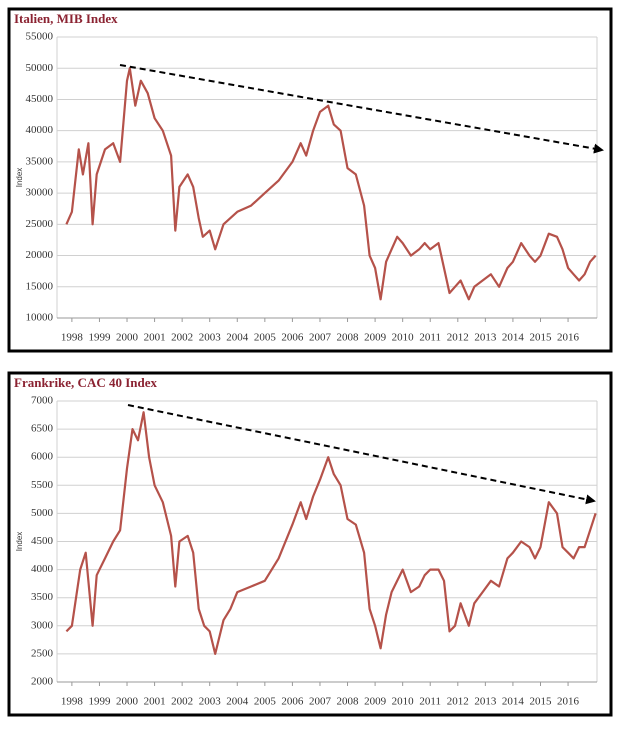  I want to click on y-tick-label: 40000, so click(40, 130).